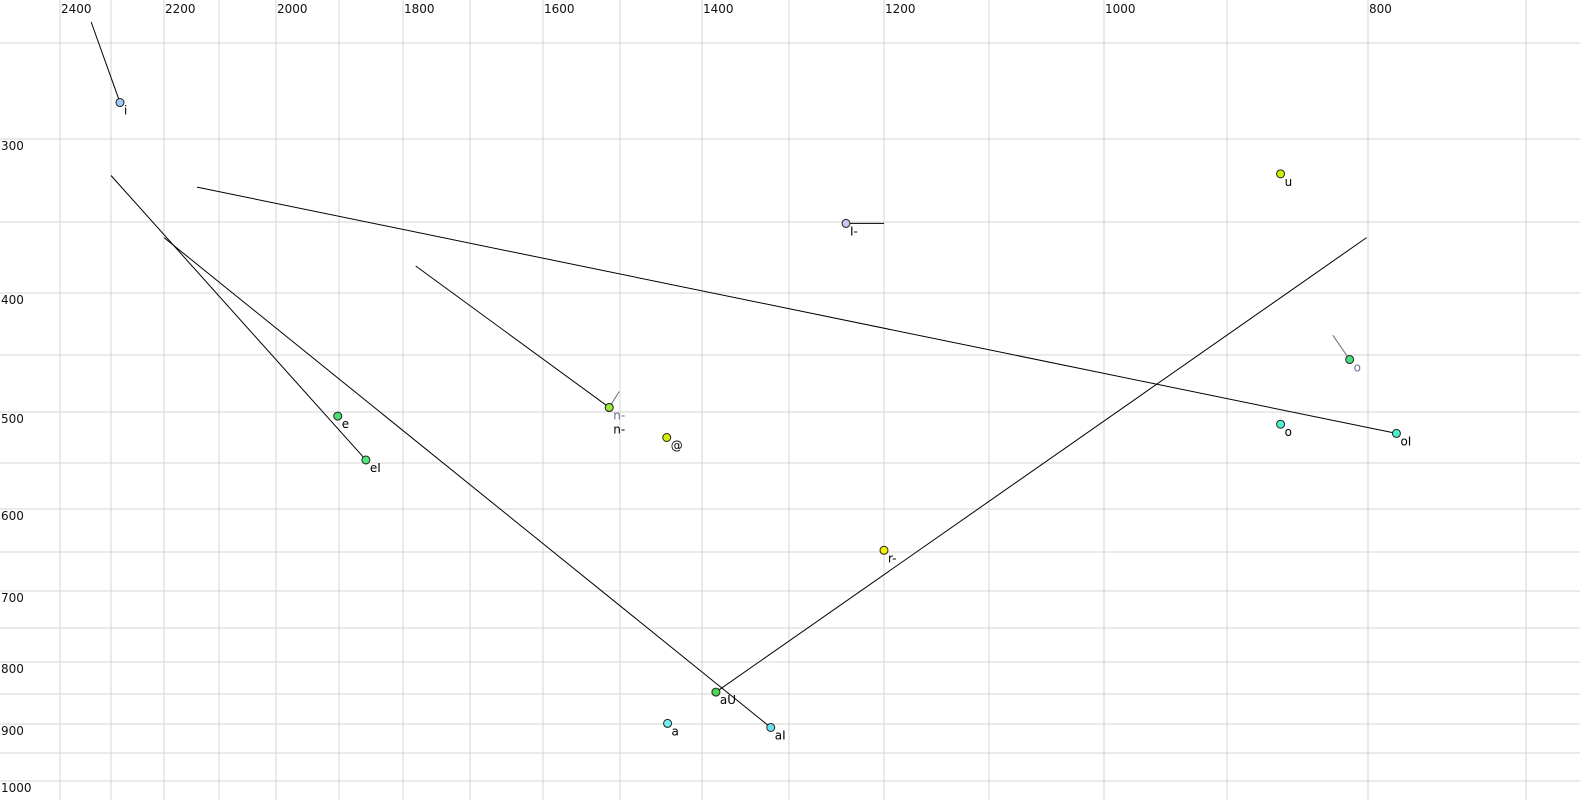 Image resolution: width=1580 pixels, height=800 pixels. I want to click on point-label: oI, so click(1405, 441).